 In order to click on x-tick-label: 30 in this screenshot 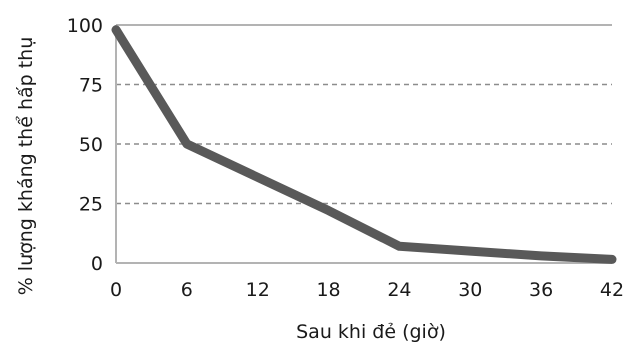, I will do `click(470, 290)`.